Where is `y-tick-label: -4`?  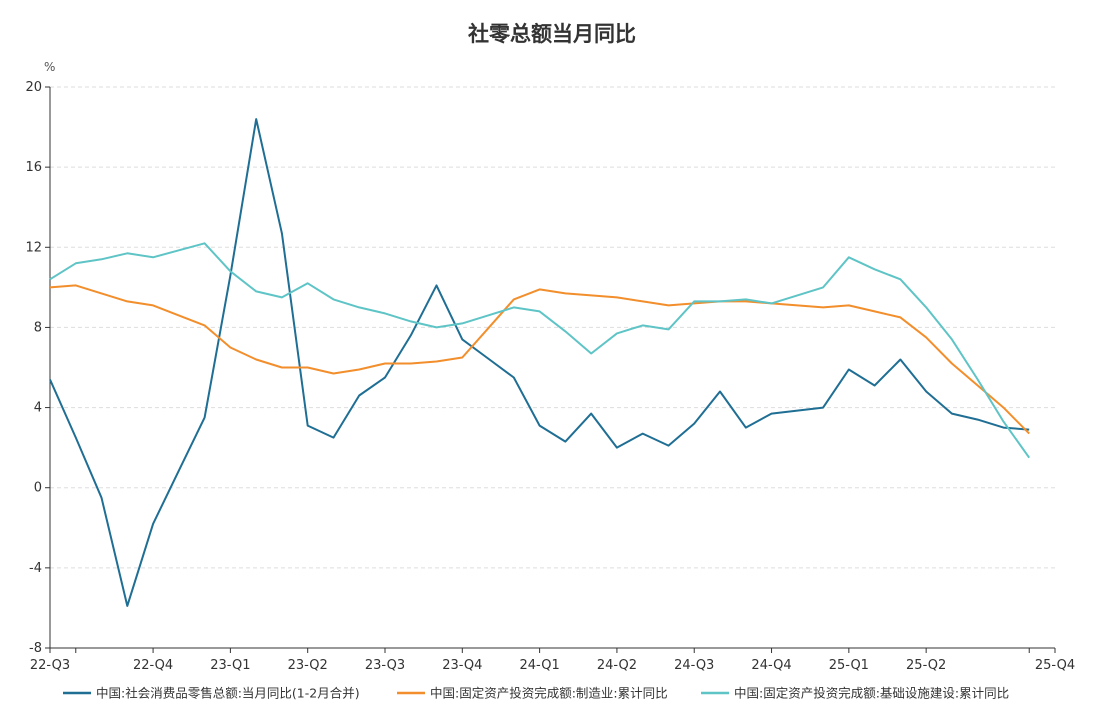 y-tick-label: -4 is located at coordinates (35, 568).